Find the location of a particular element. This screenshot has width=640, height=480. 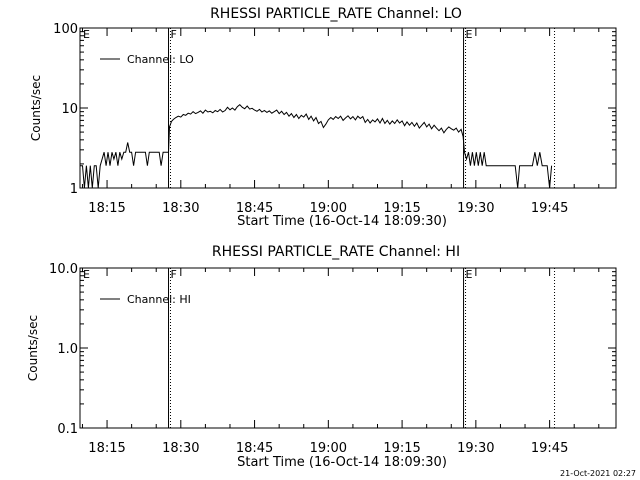

chart-title: RHESSI PARTICLE_RATE Channel: HI is located at coordinates (336, 252).